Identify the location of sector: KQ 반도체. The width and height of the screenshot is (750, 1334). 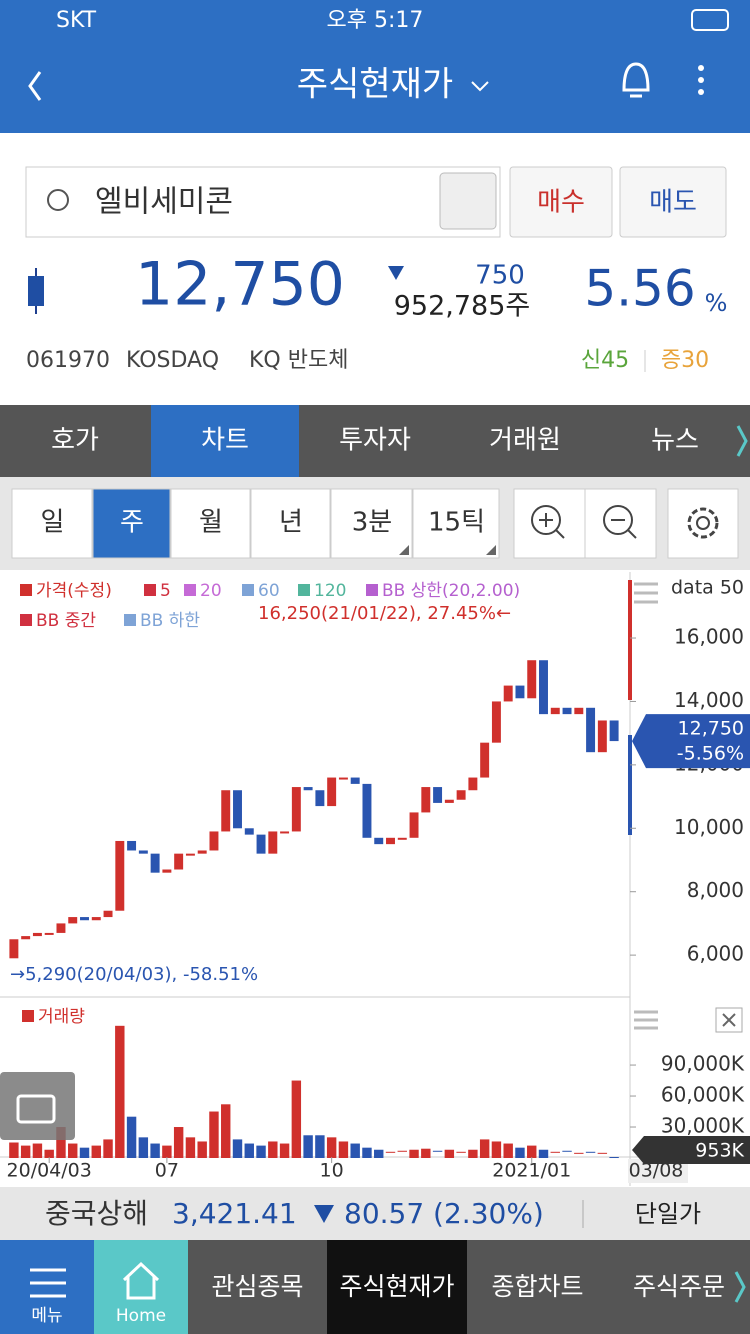
(298, 360).